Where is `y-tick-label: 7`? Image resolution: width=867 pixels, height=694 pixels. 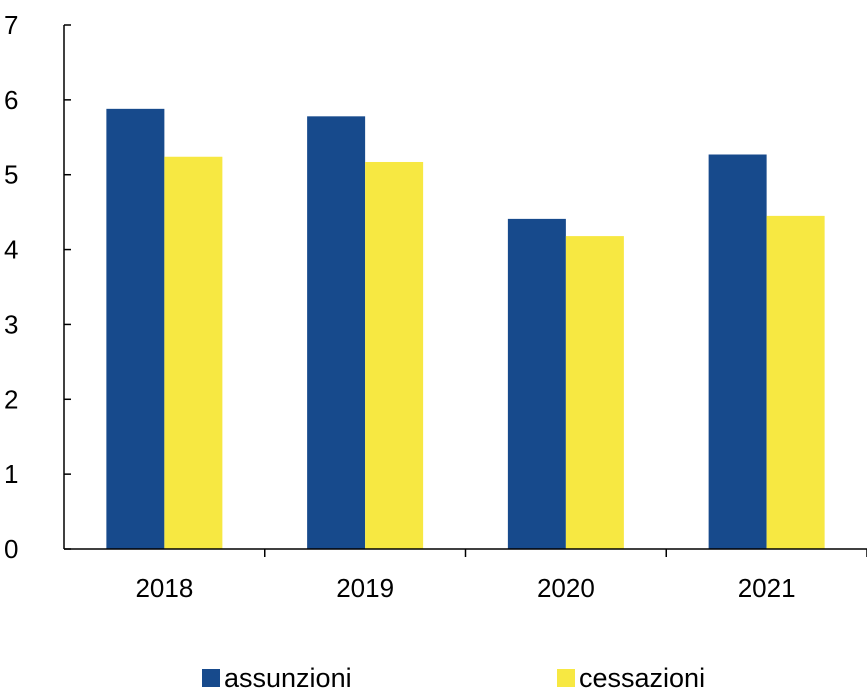 y-tick-label: 7 is located at coordinates (11, 25).